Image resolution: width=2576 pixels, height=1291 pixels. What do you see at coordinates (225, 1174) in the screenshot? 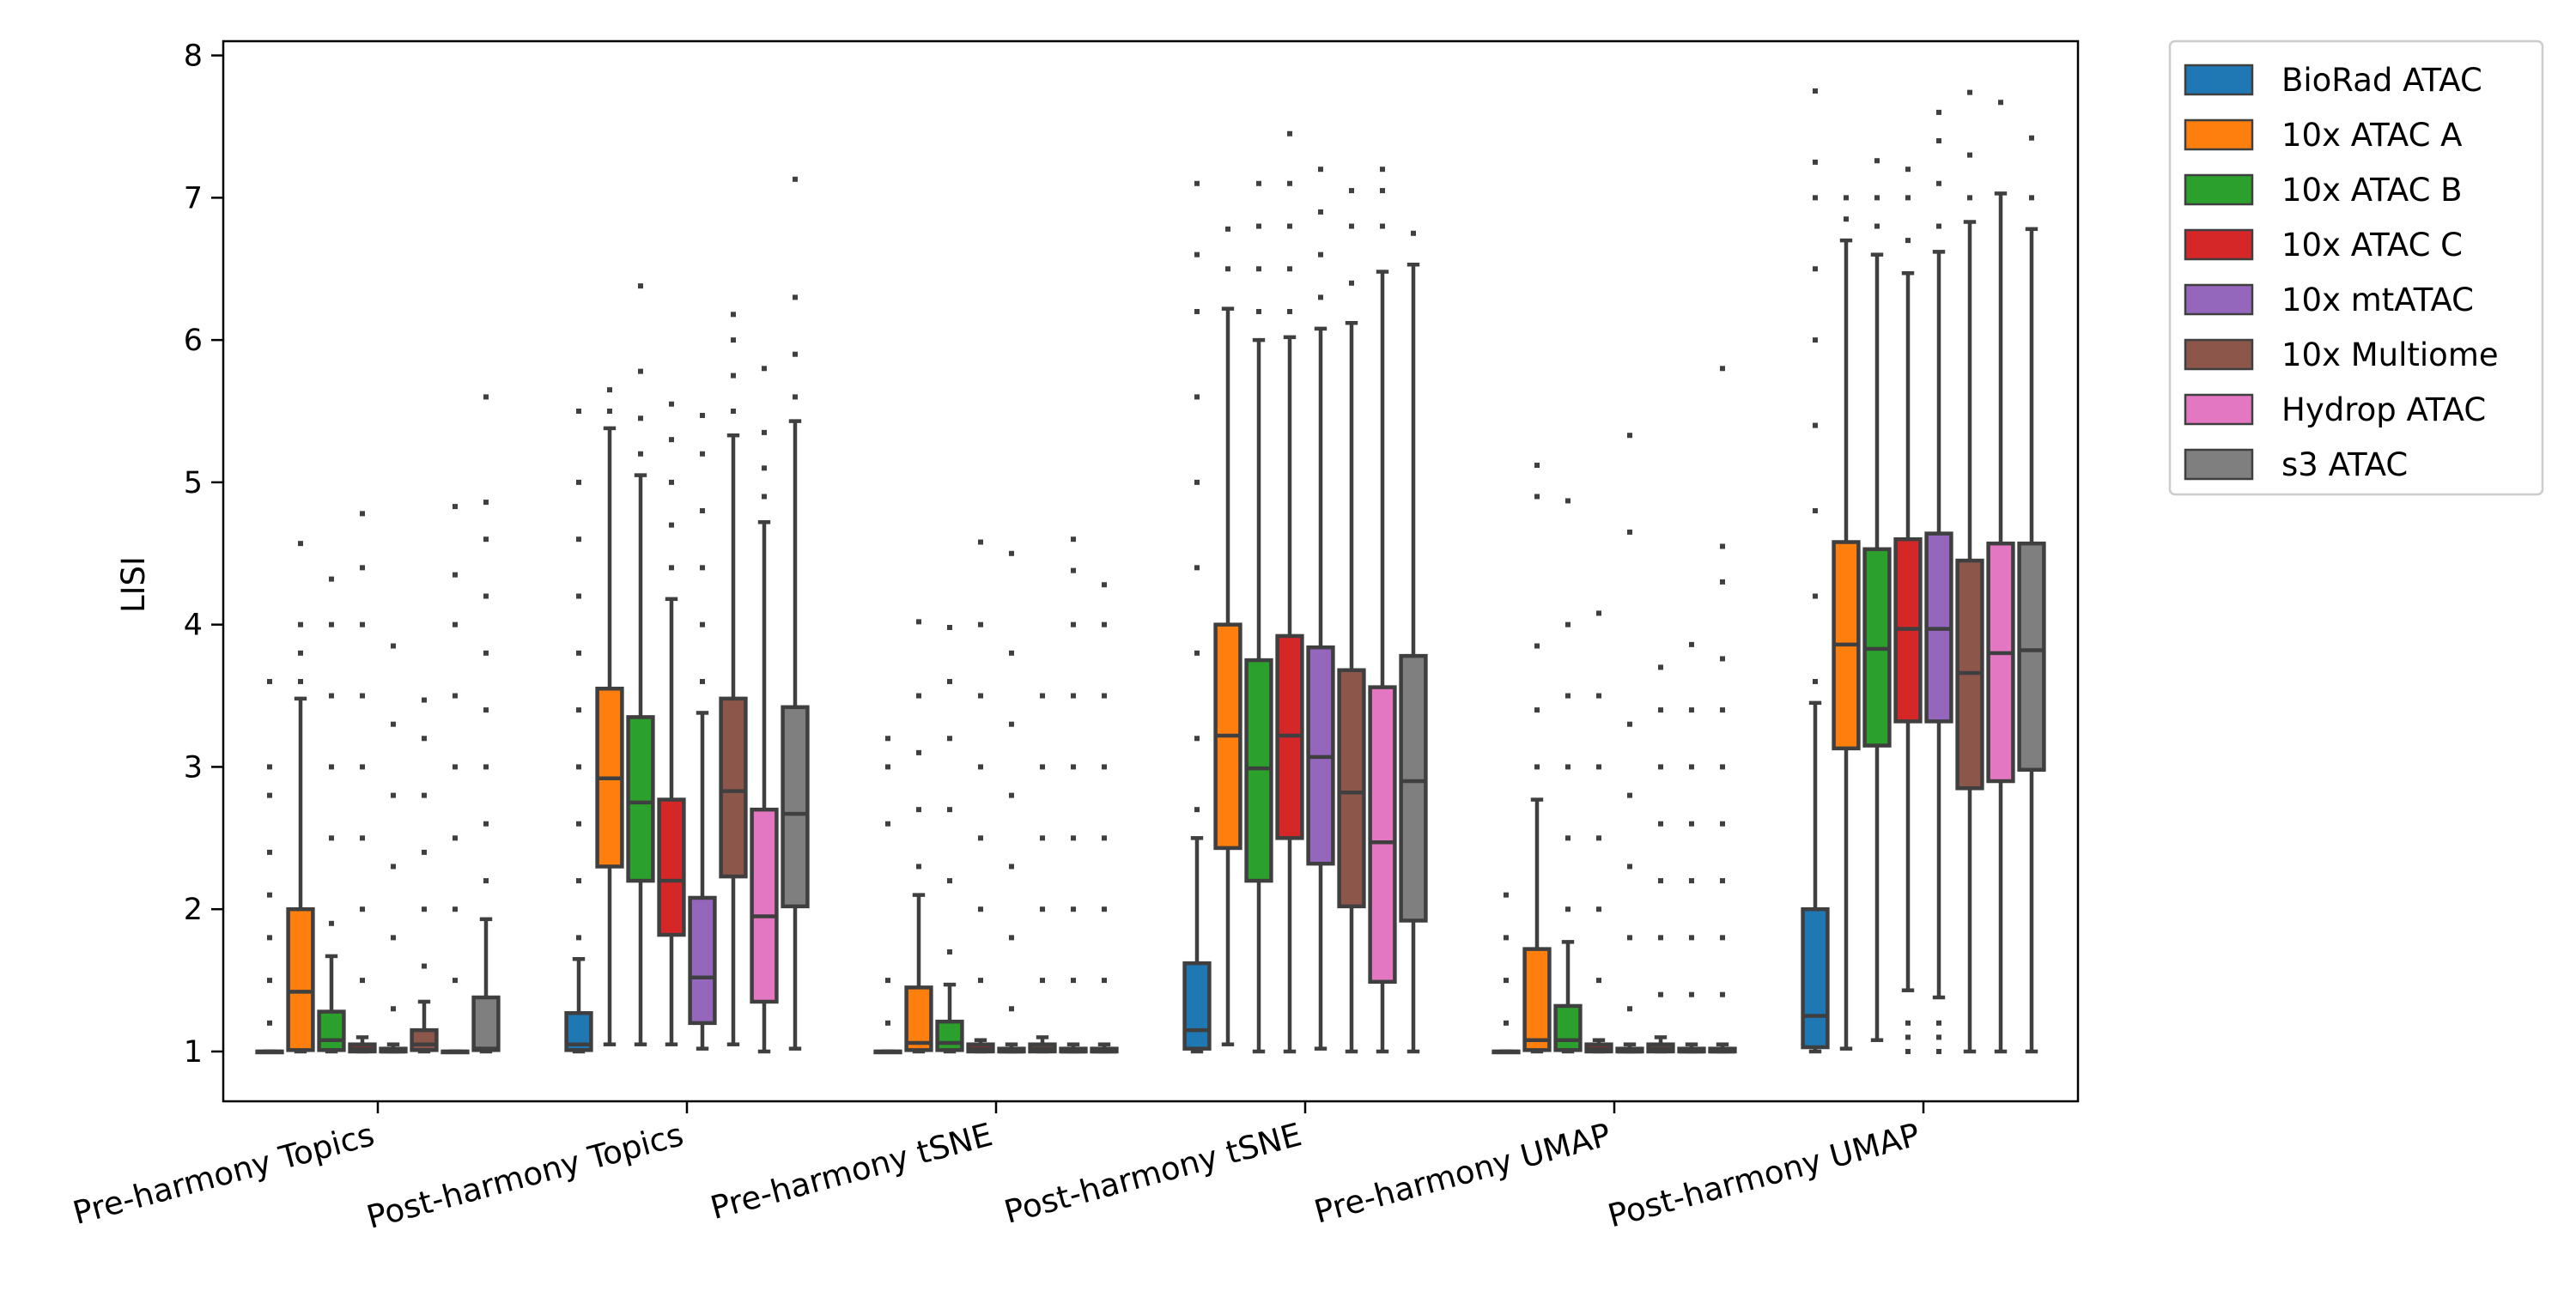
I see `x-tick-label: Pre-harmony Topics` at bounding box center [225, 1174].